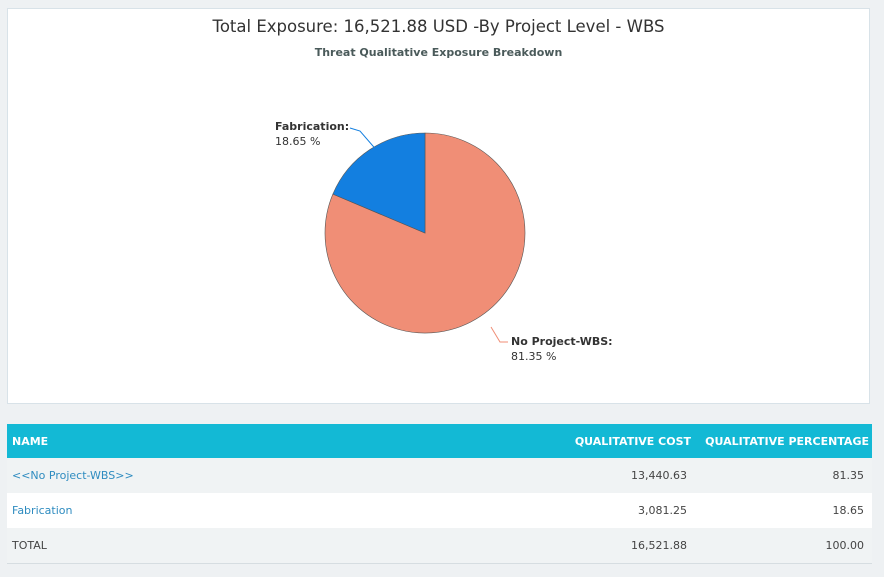 The image size is (884, 577). What do you see at coordinates (73, 475) in the screenshot?
I see `row-name-link: <<No Project-WBS>>` at bounding box center [73, 475].